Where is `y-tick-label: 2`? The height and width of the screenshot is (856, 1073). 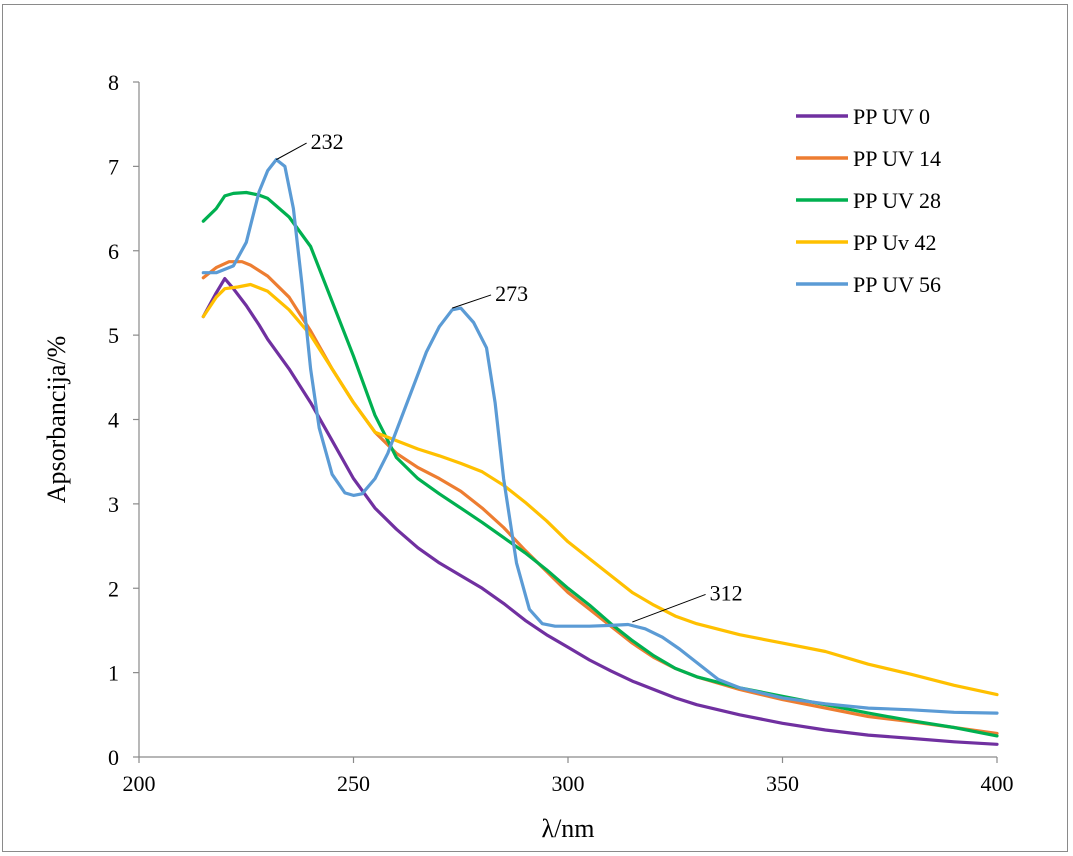
y-tick-label: 2 is located at coordinates (113, 588).